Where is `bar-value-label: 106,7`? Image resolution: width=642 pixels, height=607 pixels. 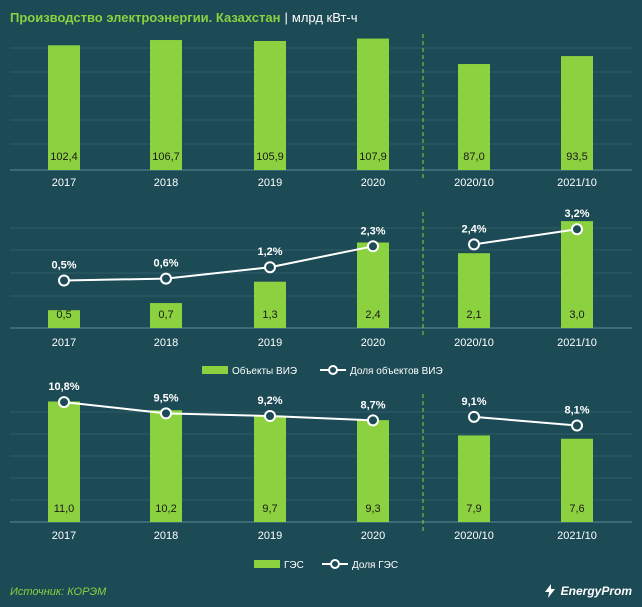 bar-value-label: 106,7 is located at coordinates (166, 157).